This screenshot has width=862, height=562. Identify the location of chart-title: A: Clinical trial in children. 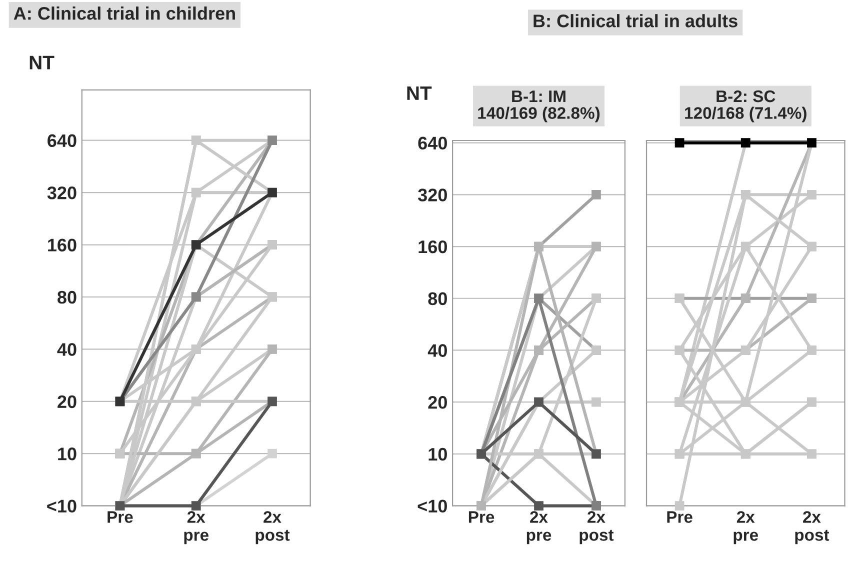
(124, 13).